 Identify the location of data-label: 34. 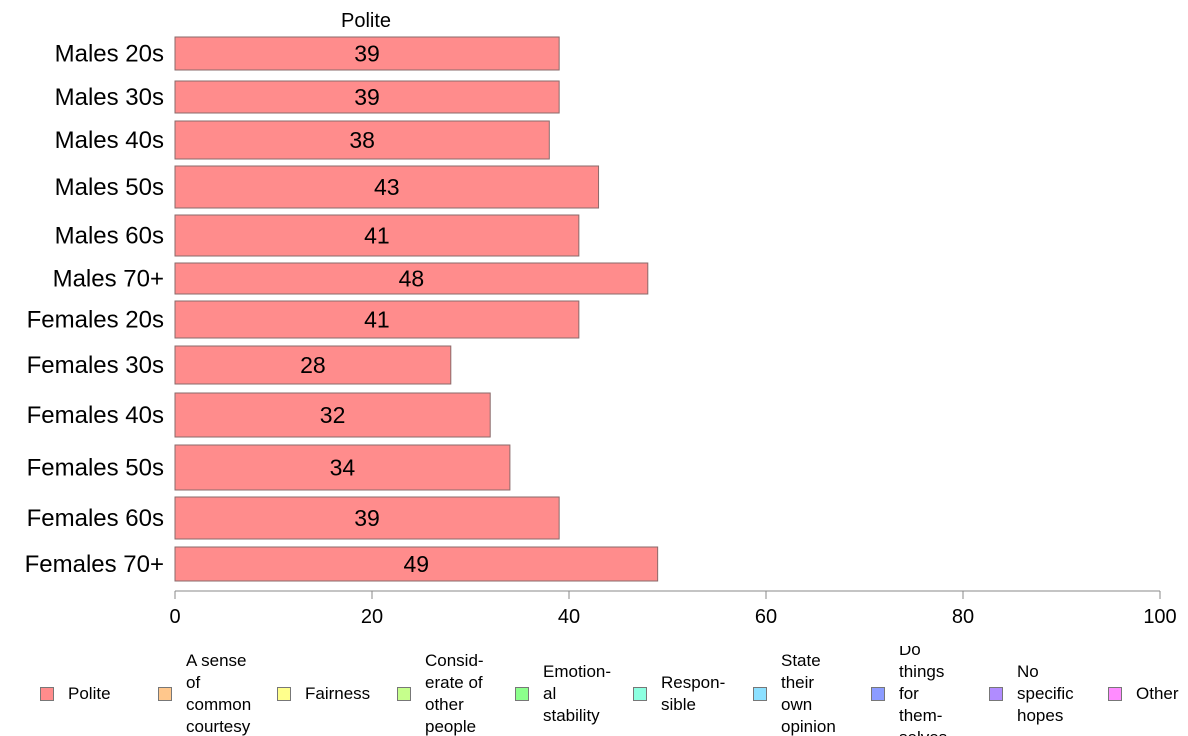
(343, 468).